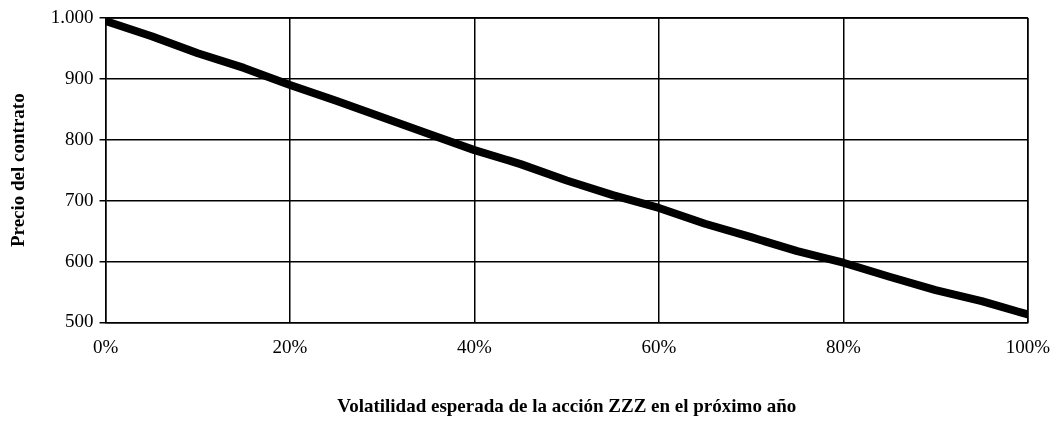 This screenshot has height=430, width=1064. What do you see at coordinates (843, 346) in the screenshot?
I see `x-tick-label: 80%` at bounding box center [843, 346].